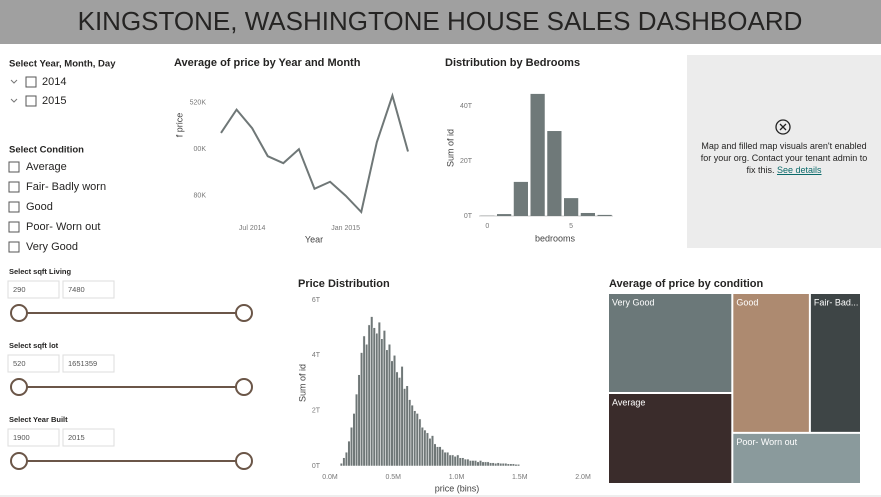 The height and width of the screenshot is (497, 881). I want to click on tile-label: Poor- Worn out, so click(766, 442).